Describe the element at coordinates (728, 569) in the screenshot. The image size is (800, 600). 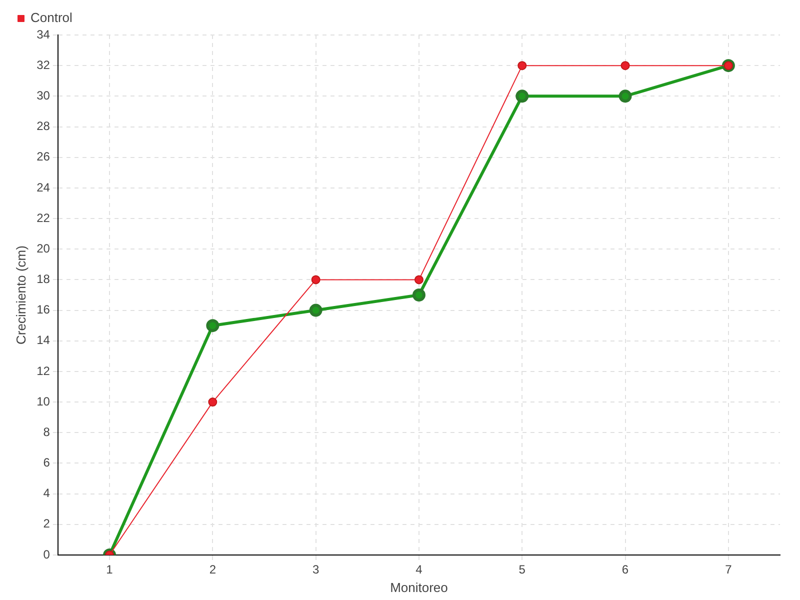
I see `x-tick-label: 7` at that location.